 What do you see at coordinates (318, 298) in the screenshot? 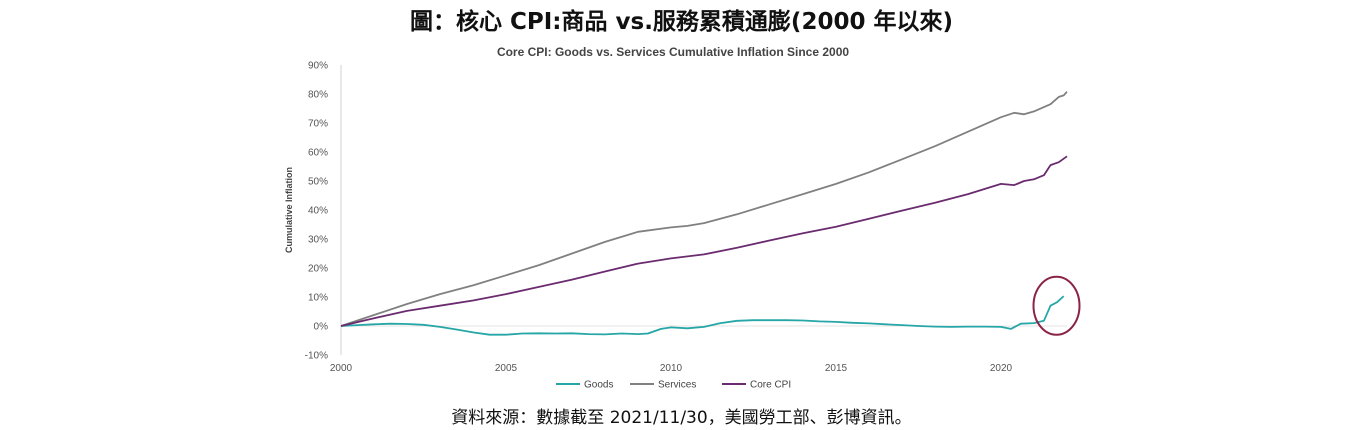
I see `y-tick-label: 10%` at bounding box center [318, 298].